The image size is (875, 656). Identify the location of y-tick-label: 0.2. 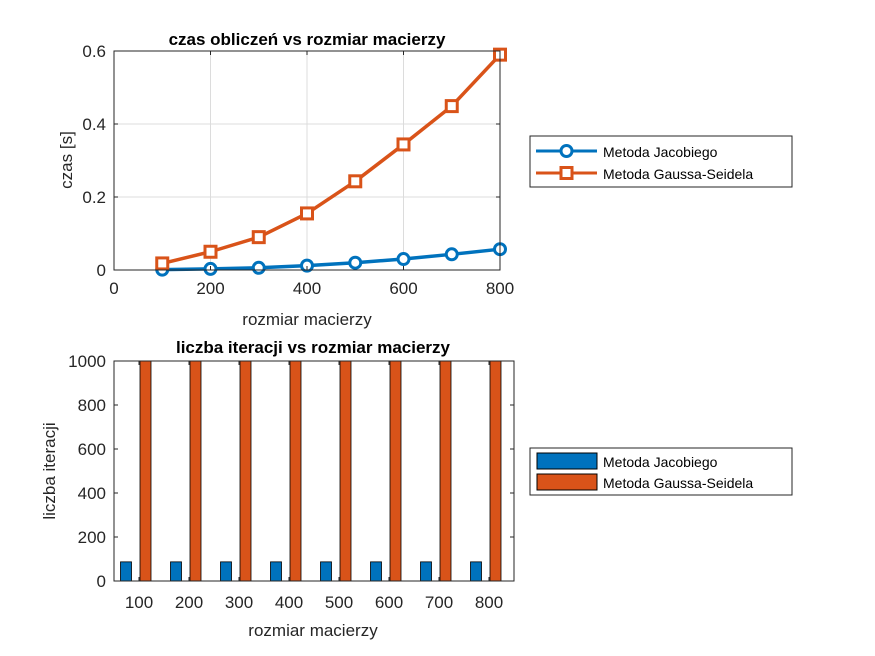
(94, 197).